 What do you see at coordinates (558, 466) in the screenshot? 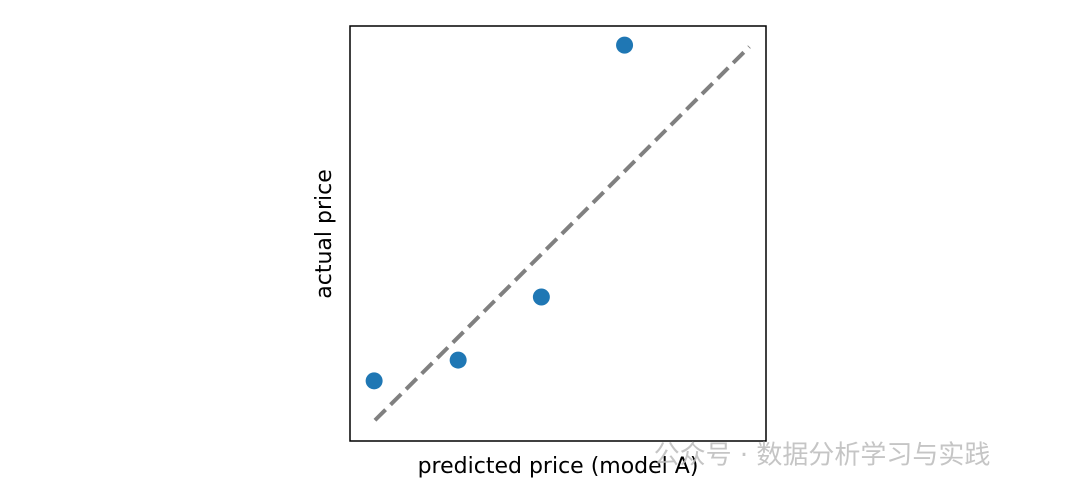
I see `x-axis-label: predicted price (model A)` at bounding box center [558, 466].